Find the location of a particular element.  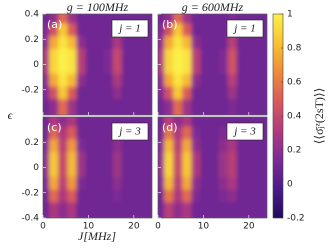

panel-title: g = 100MHz is located at coordinates (98, 7).